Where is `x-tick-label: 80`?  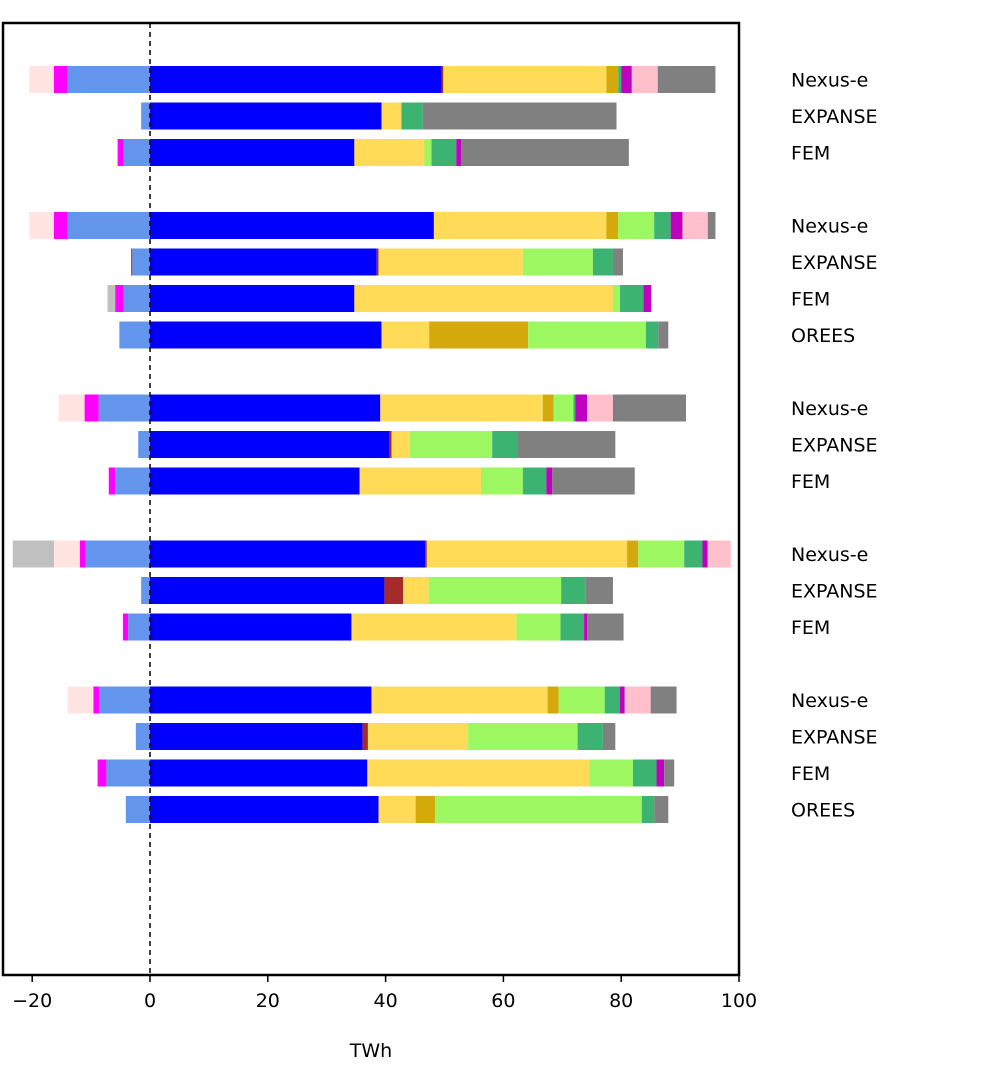
x-tick-label: 80 is located at coordinates (621, 1001).